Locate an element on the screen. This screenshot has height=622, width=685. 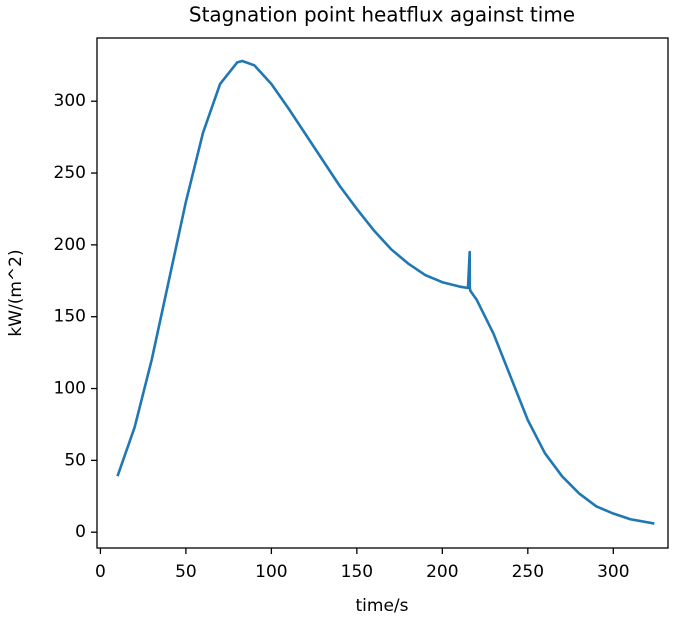
x-axis-label: time/s is located at coordinates (382, 606).